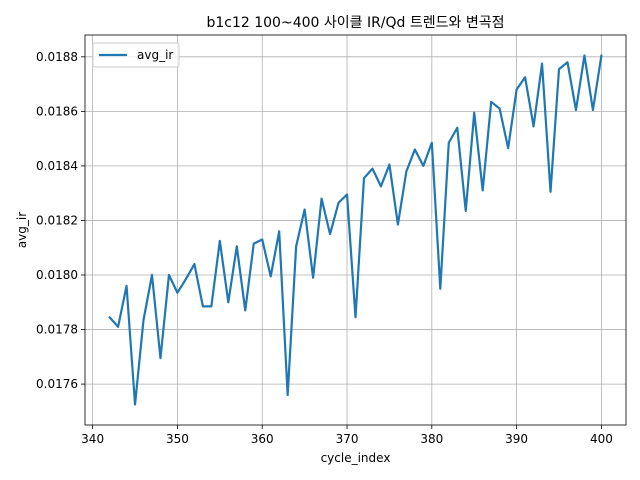 This screenshot has height=480, width=640. What do you see at coordinates (516, 439) in the screenshot?
I see `x-tick-label: 390` at bounding box center [516, 439].